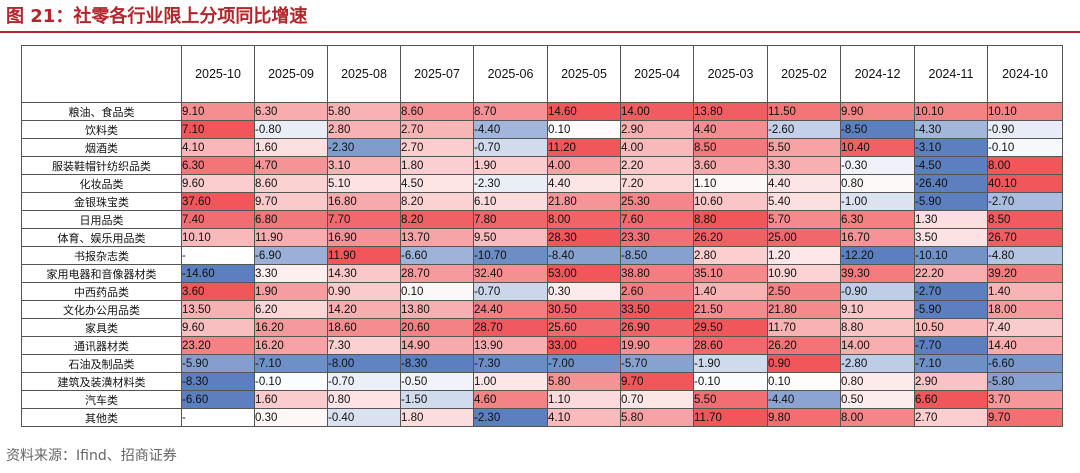 Image resolution: width=1080 pixels, height=473 pixels. Describe the element at coordinates (657, 237) in the screenshot. I see `value-cell: 23.30` at that location.